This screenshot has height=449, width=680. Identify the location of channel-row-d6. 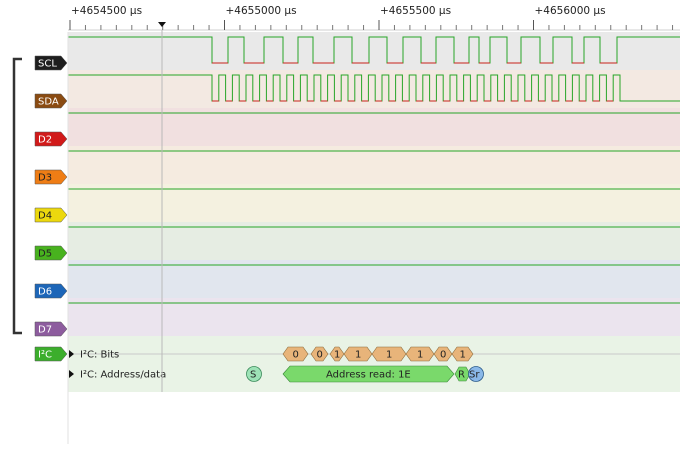
(374, 279).